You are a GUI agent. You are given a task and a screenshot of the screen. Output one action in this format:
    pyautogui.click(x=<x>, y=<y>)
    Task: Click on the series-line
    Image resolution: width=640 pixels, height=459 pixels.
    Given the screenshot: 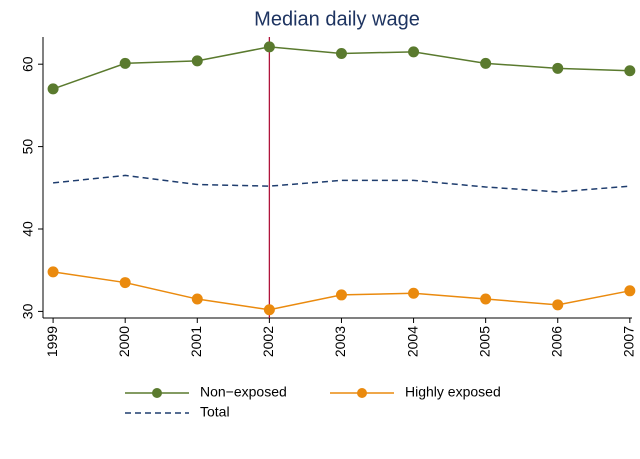 What is the action you would take?
    pyautogui.click(x=341, y=183)
    